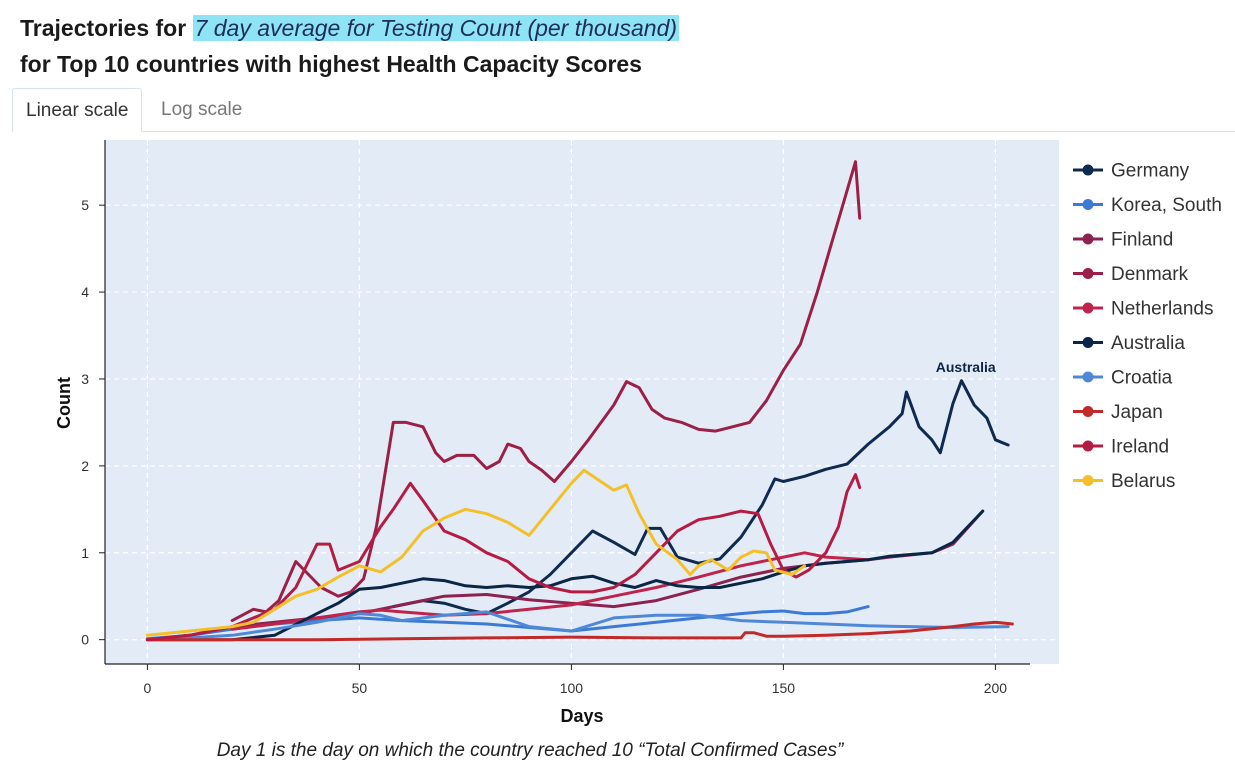  I want to click on x-tick-label: 50, so click(360, 688).